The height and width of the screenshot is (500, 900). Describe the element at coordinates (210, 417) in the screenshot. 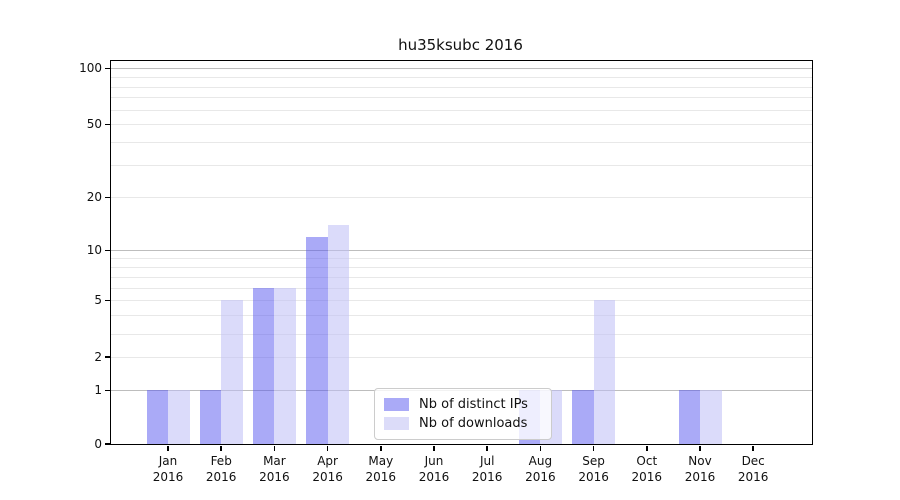

I see `bar-nb-of-distinct-ips-feb` at that location.